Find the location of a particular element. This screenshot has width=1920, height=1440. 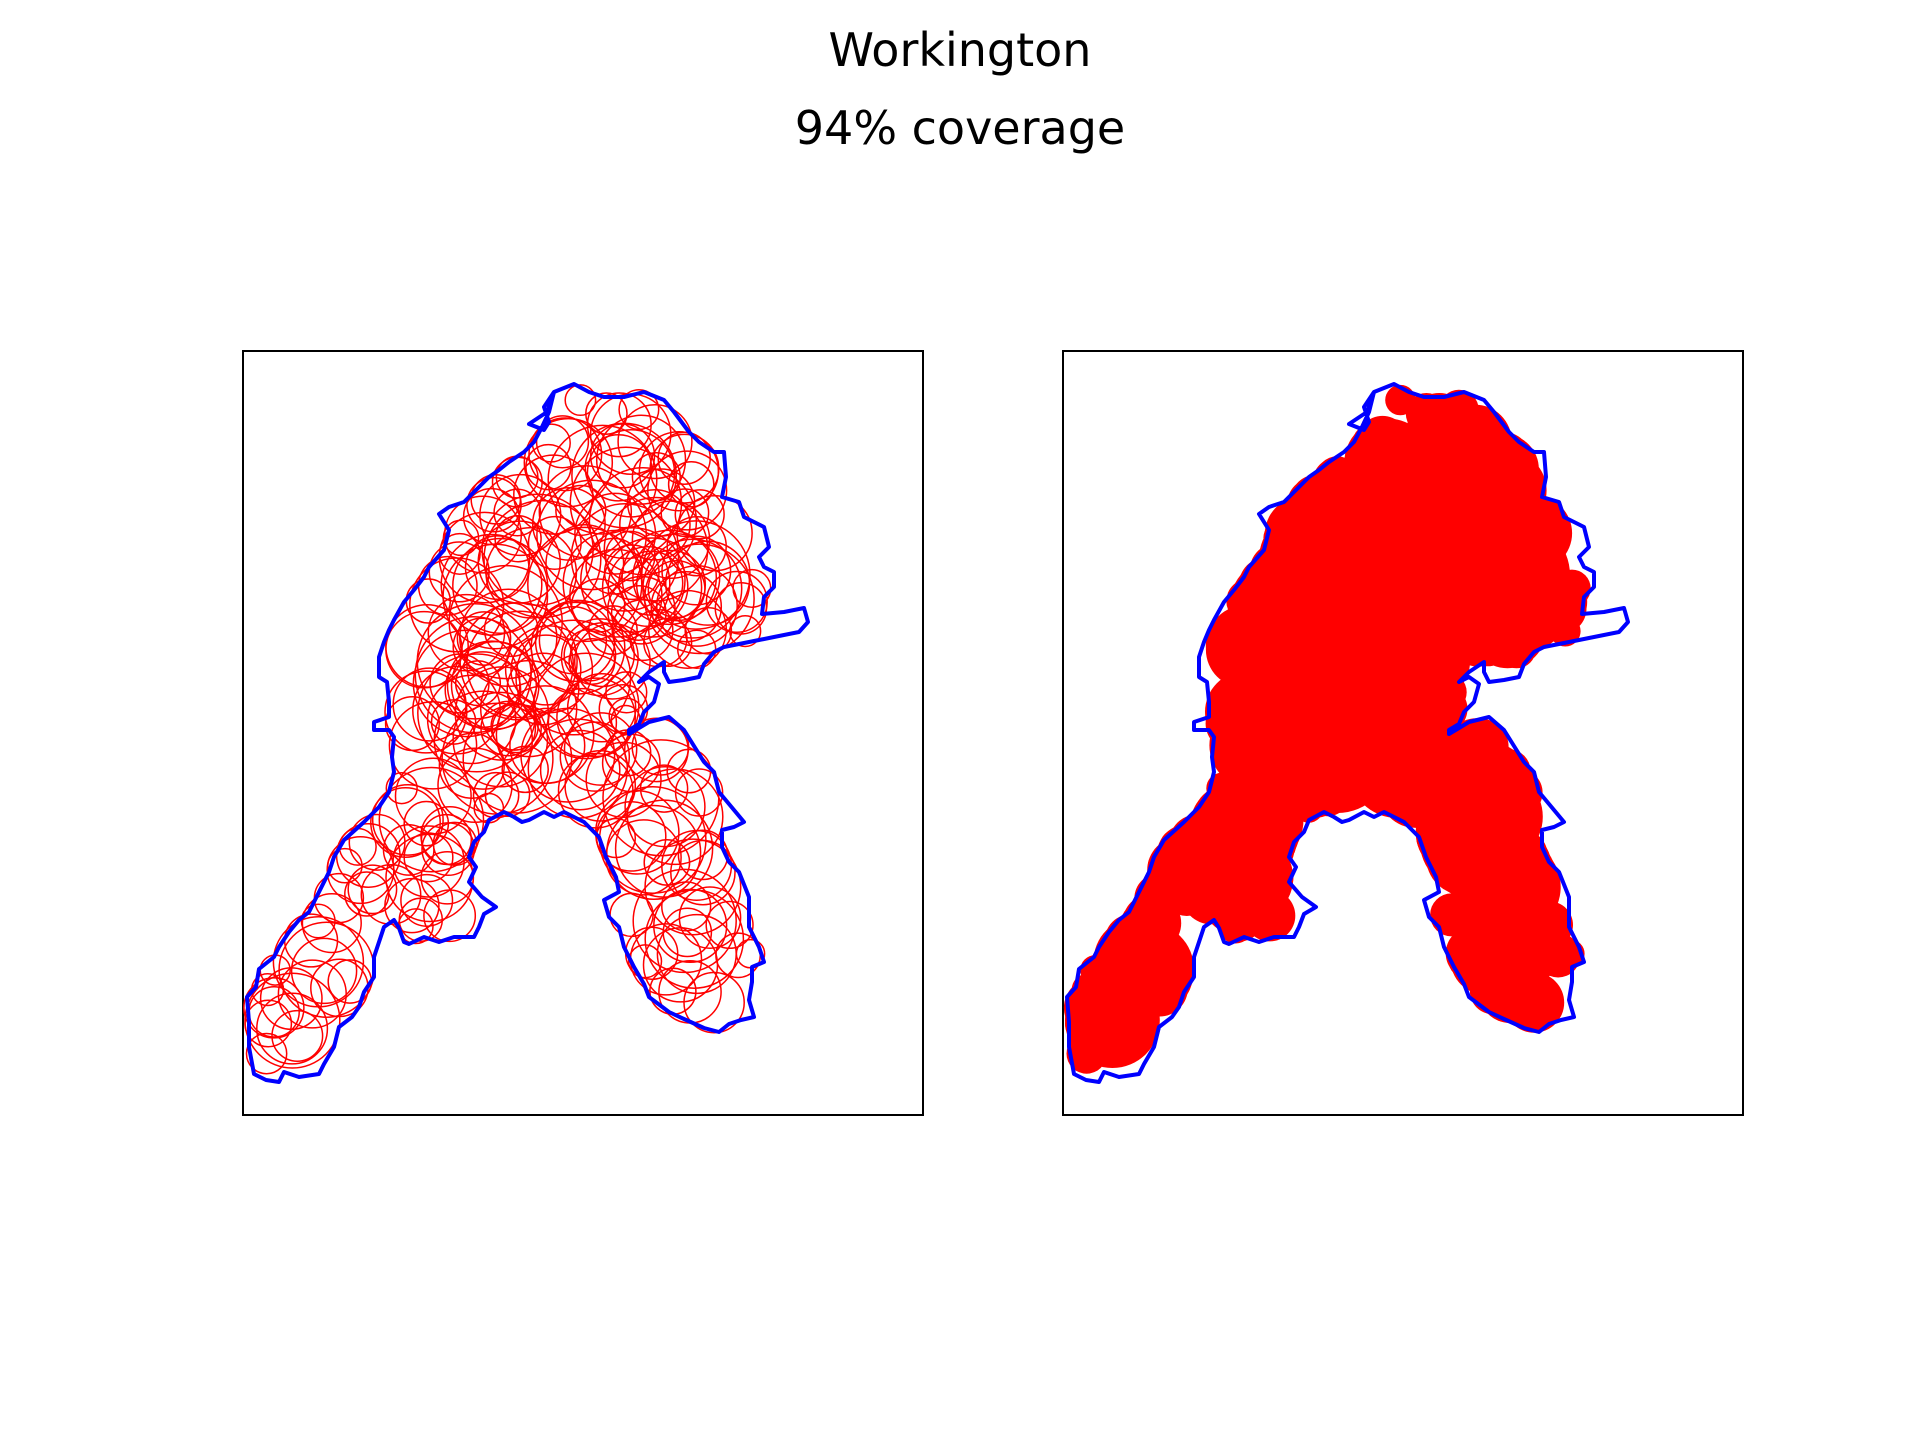

coverage-subtitle: 94% coverage is located at coordinates (960, 128).